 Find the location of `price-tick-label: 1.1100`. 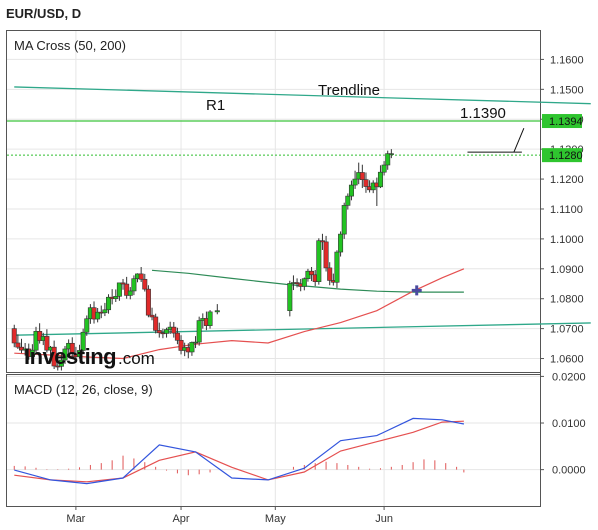

price-tick-label: 1.1100 is located at coordinates (566, 210).